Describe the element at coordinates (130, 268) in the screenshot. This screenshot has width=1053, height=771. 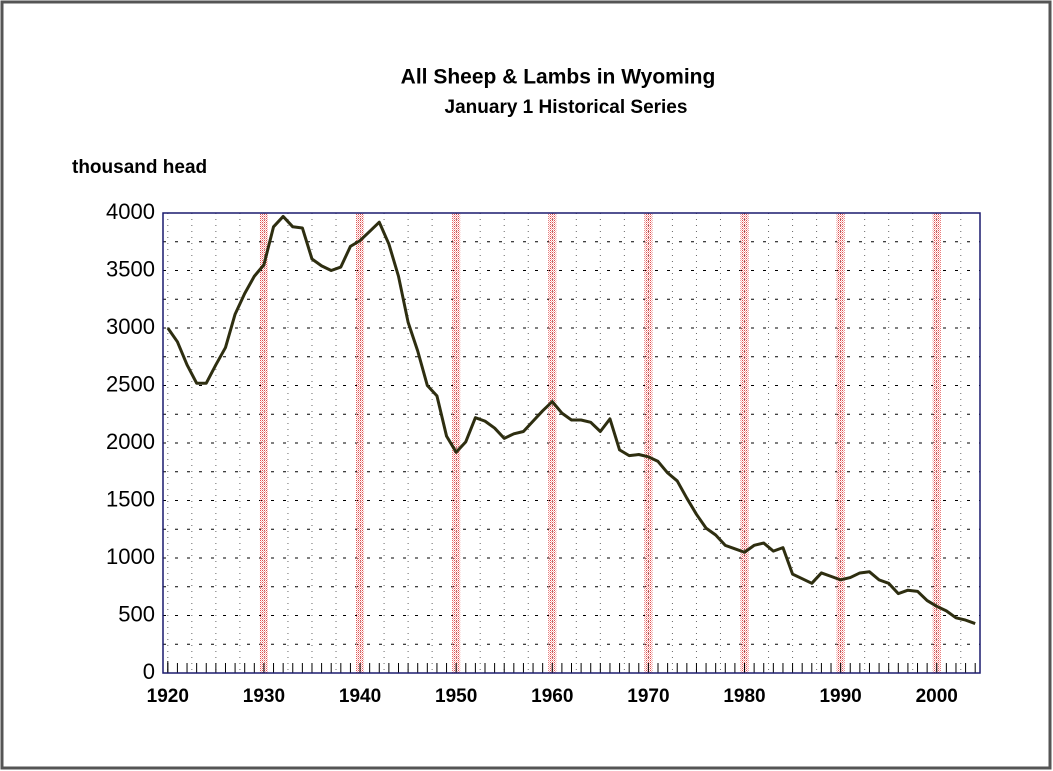
I see `y-tick-label: 3500` at that location.